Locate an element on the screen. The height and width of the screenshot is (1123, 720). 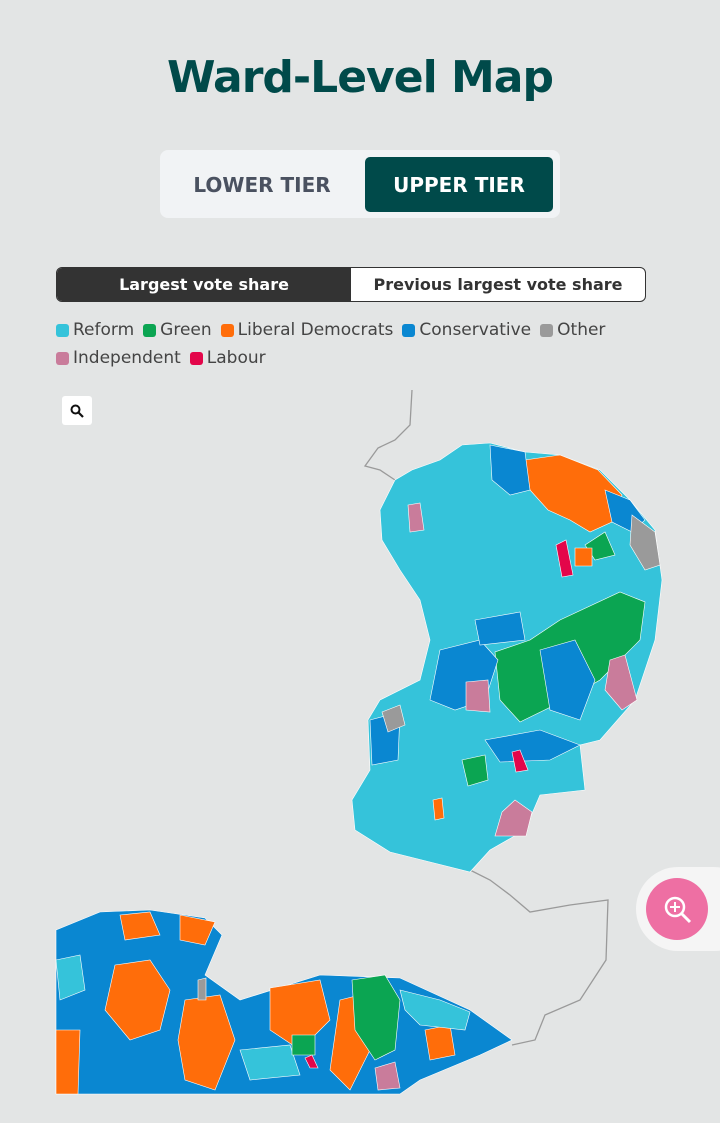
zoom-circle is located at coordinates (677, 909).